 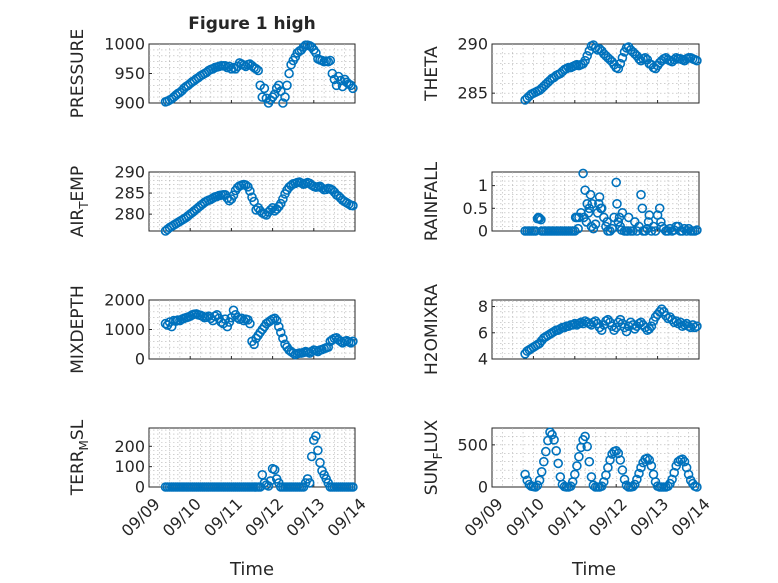 I want to click on terr_msl-series, so click(x=259, y=461).